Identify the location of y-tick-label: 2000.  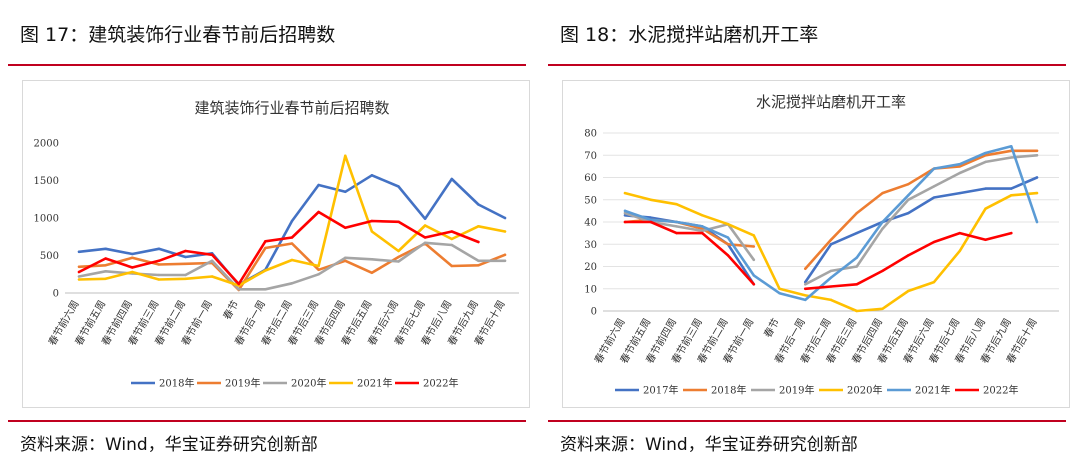
(46, 144).